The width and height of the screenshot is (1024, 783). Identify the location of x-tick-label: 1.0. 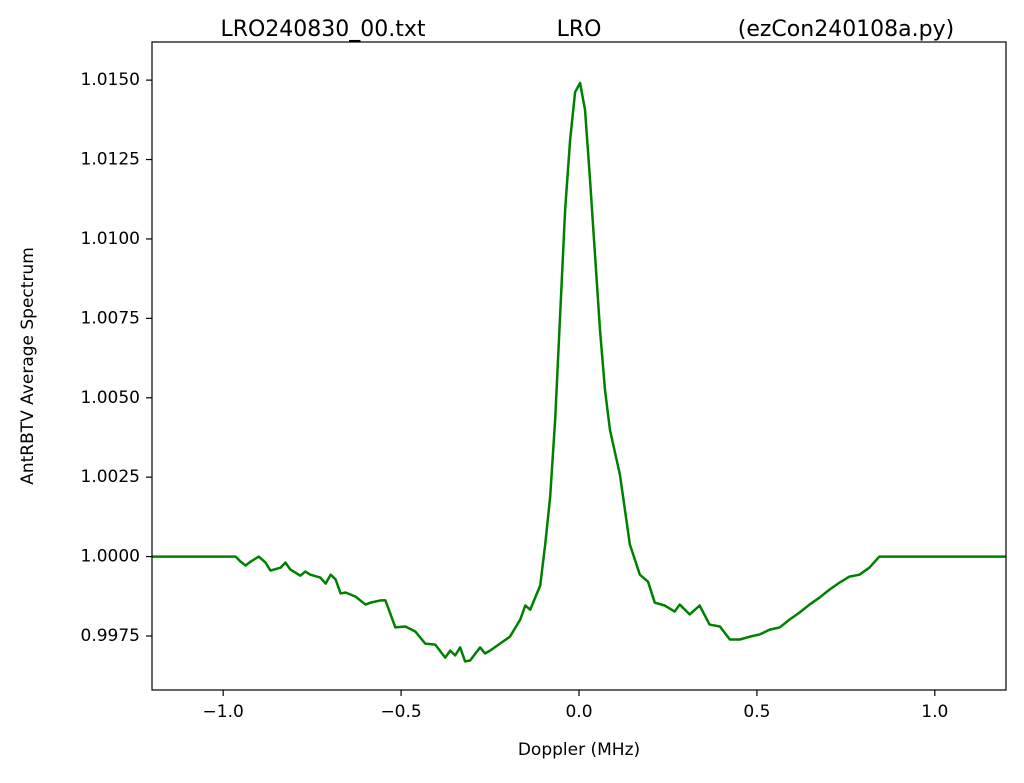
(934, 712).